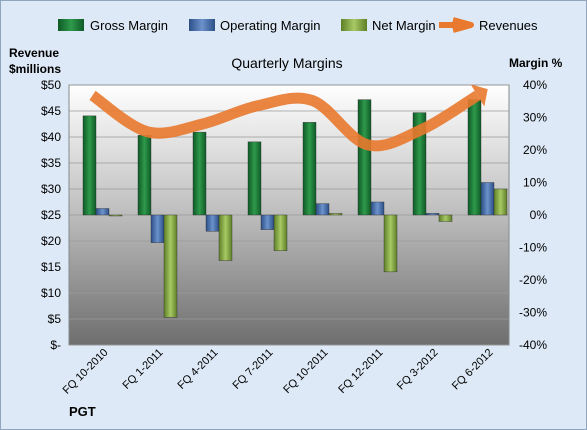 This screenshot has height=430, width=587. What do you see at coordinates (463, 25) in the screenshot?
I see `legend-swatch-revenues` at bounding box center [463, 25].